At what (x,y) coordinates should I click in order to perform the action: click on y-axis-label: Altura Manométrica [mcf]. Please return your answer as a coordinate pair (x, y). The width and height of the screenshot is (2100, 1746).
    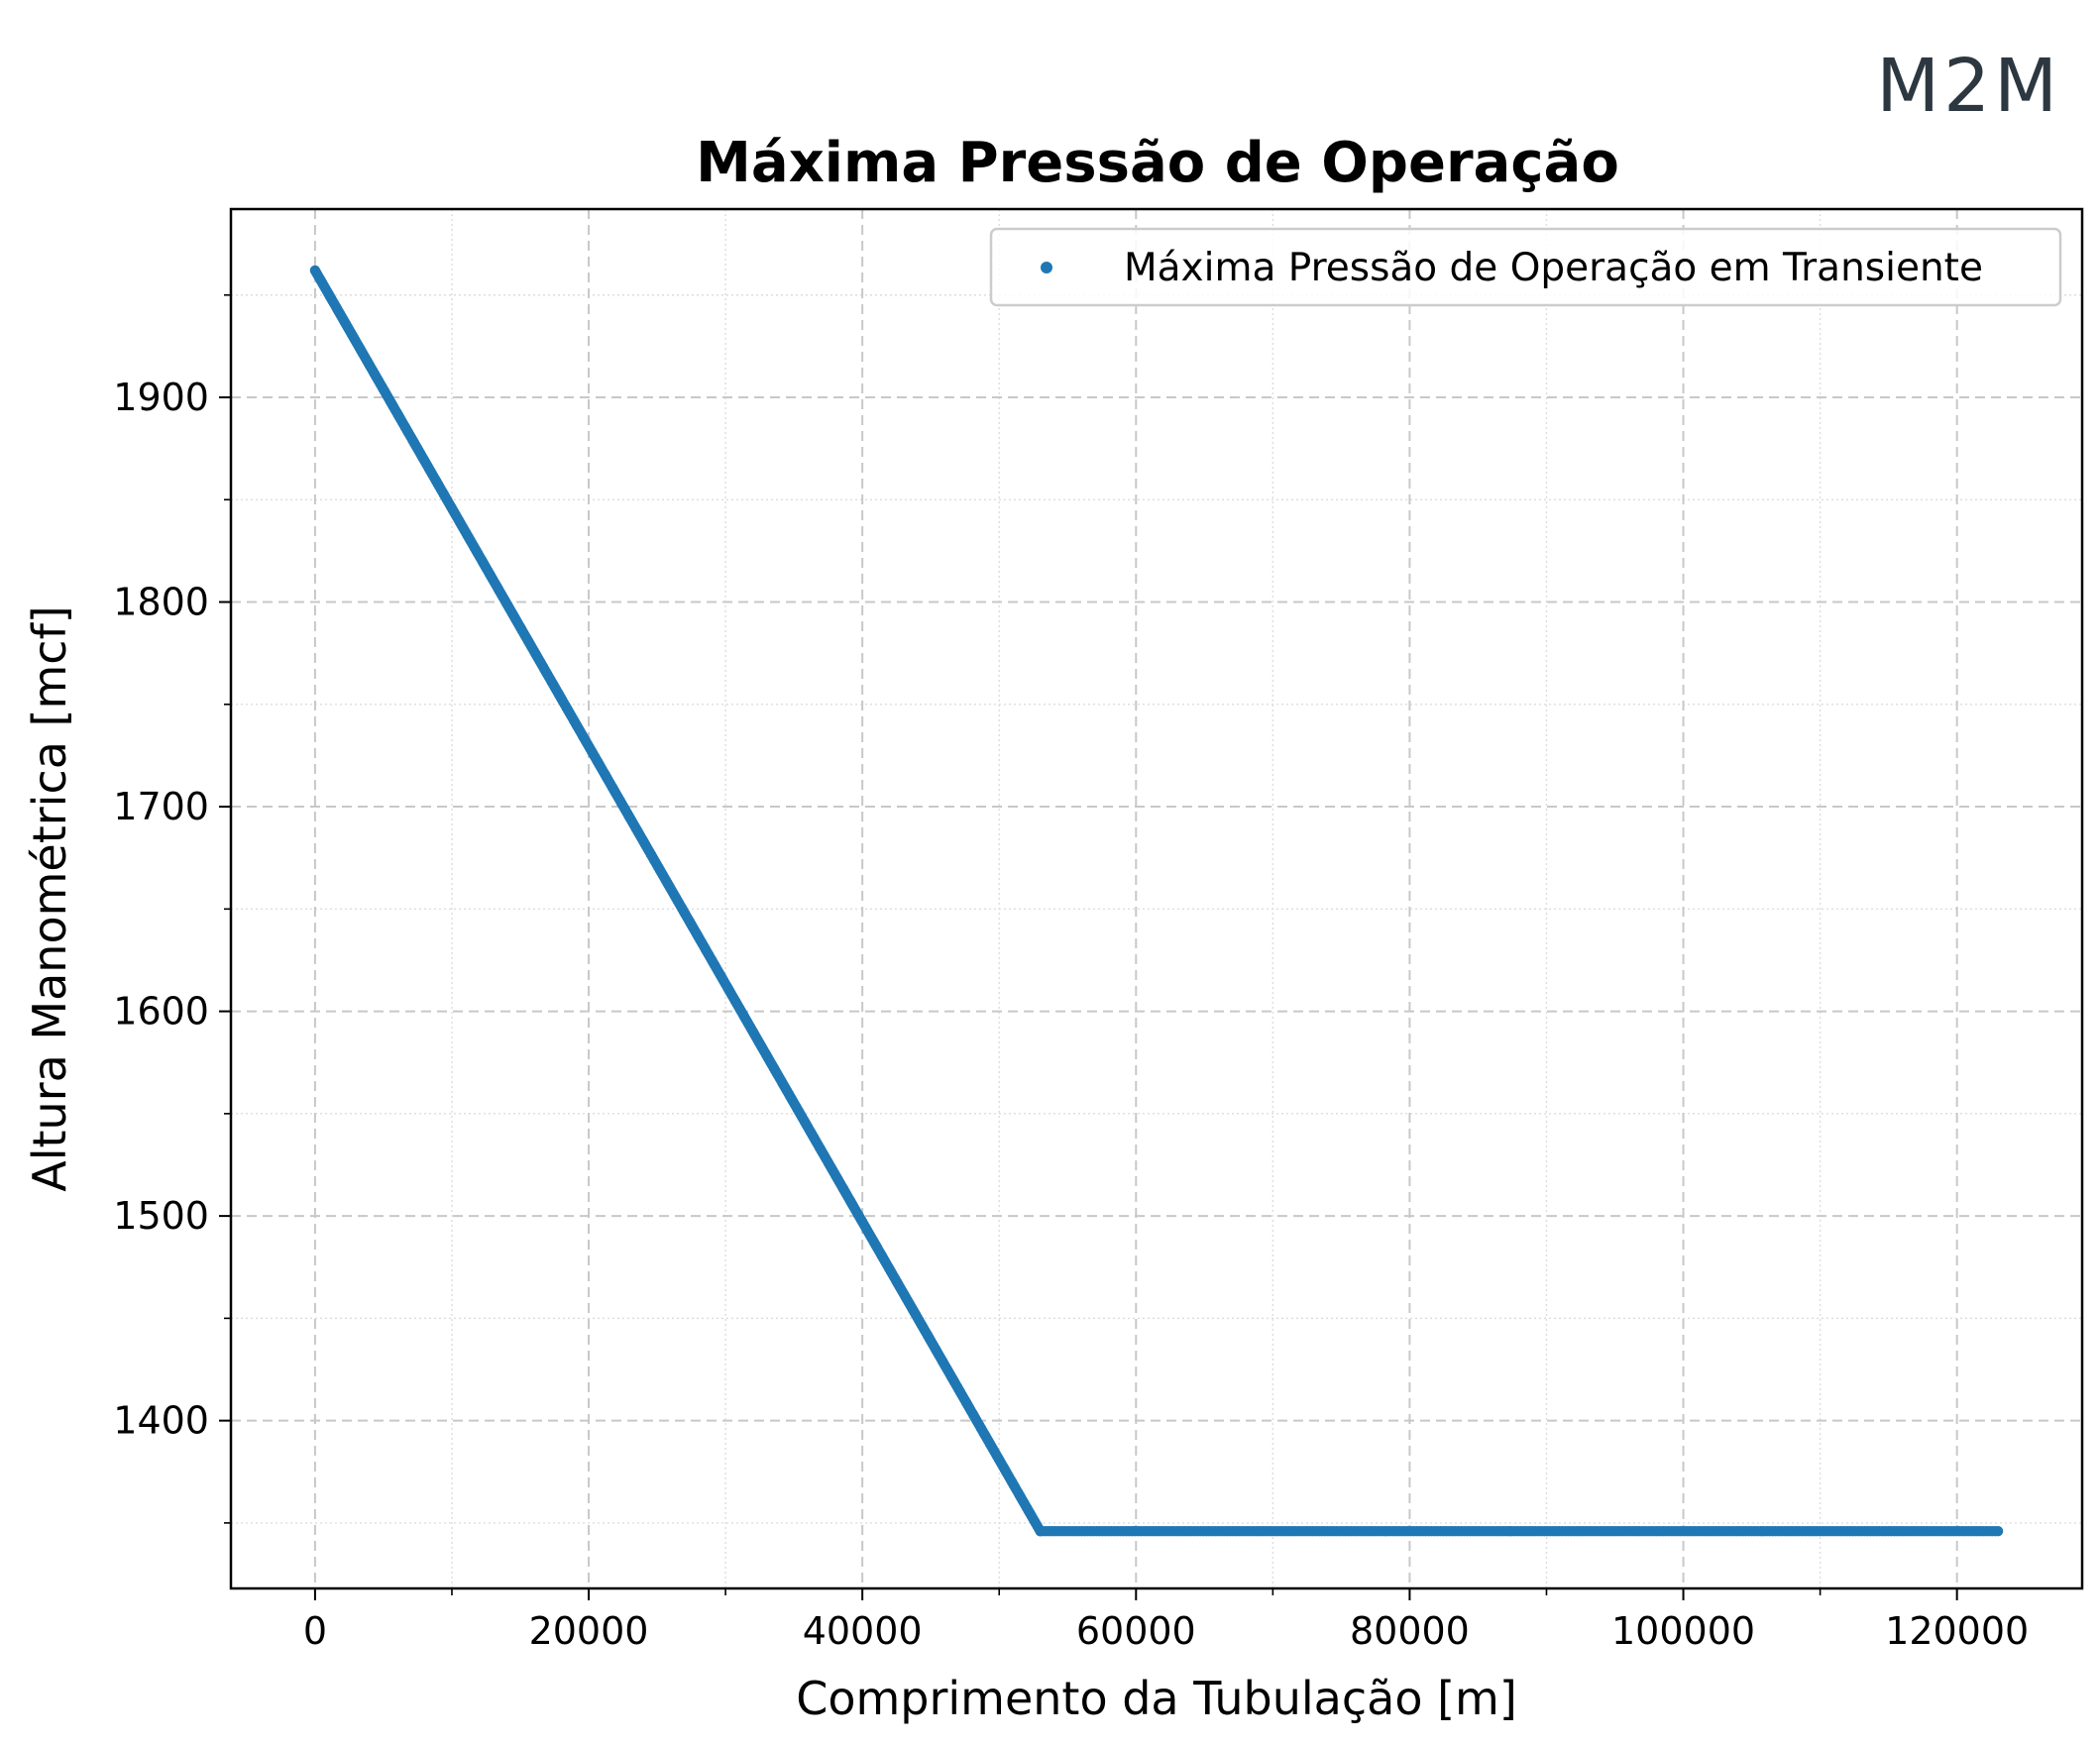
    Looking at the image, I should click on (49, 898).